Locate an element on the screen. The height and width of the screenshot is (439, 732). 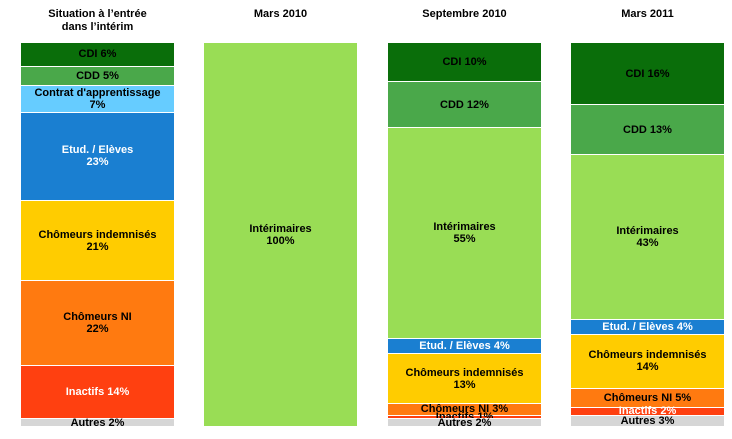
segment-label: Chômeurs NI 5% is located at coordinates (647, 397).